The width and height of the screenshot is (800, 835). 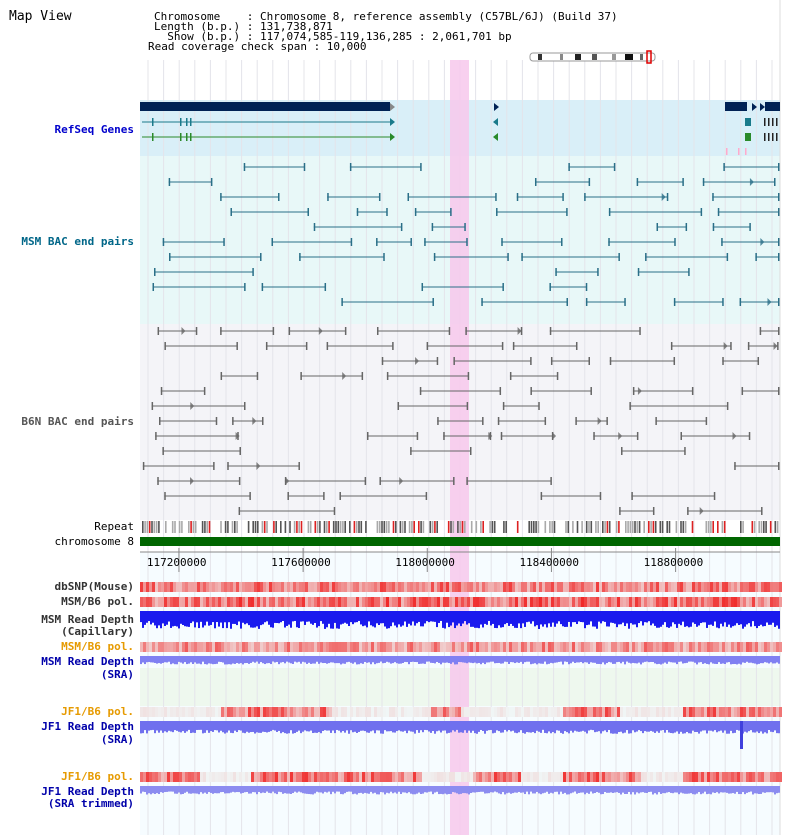 What do you see at coordinates (191, 137) in the screenshot?
I see `gene-exon` at bounding box center [191, 137].